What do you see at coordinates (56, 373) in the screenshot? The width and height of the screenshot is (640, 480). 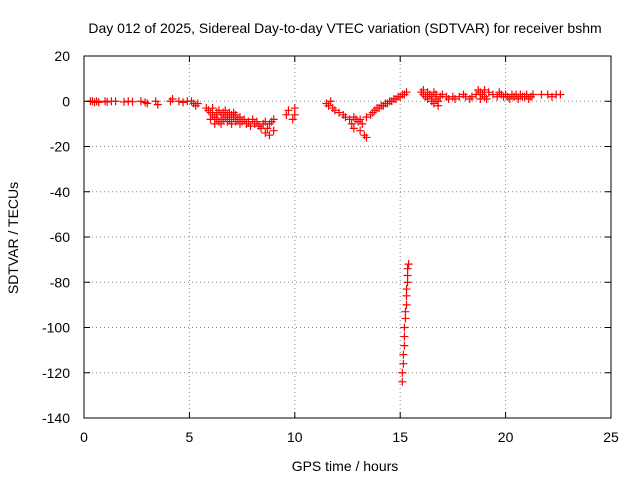 I see `y-tick-label: -120` at bounding box center [56, 373].